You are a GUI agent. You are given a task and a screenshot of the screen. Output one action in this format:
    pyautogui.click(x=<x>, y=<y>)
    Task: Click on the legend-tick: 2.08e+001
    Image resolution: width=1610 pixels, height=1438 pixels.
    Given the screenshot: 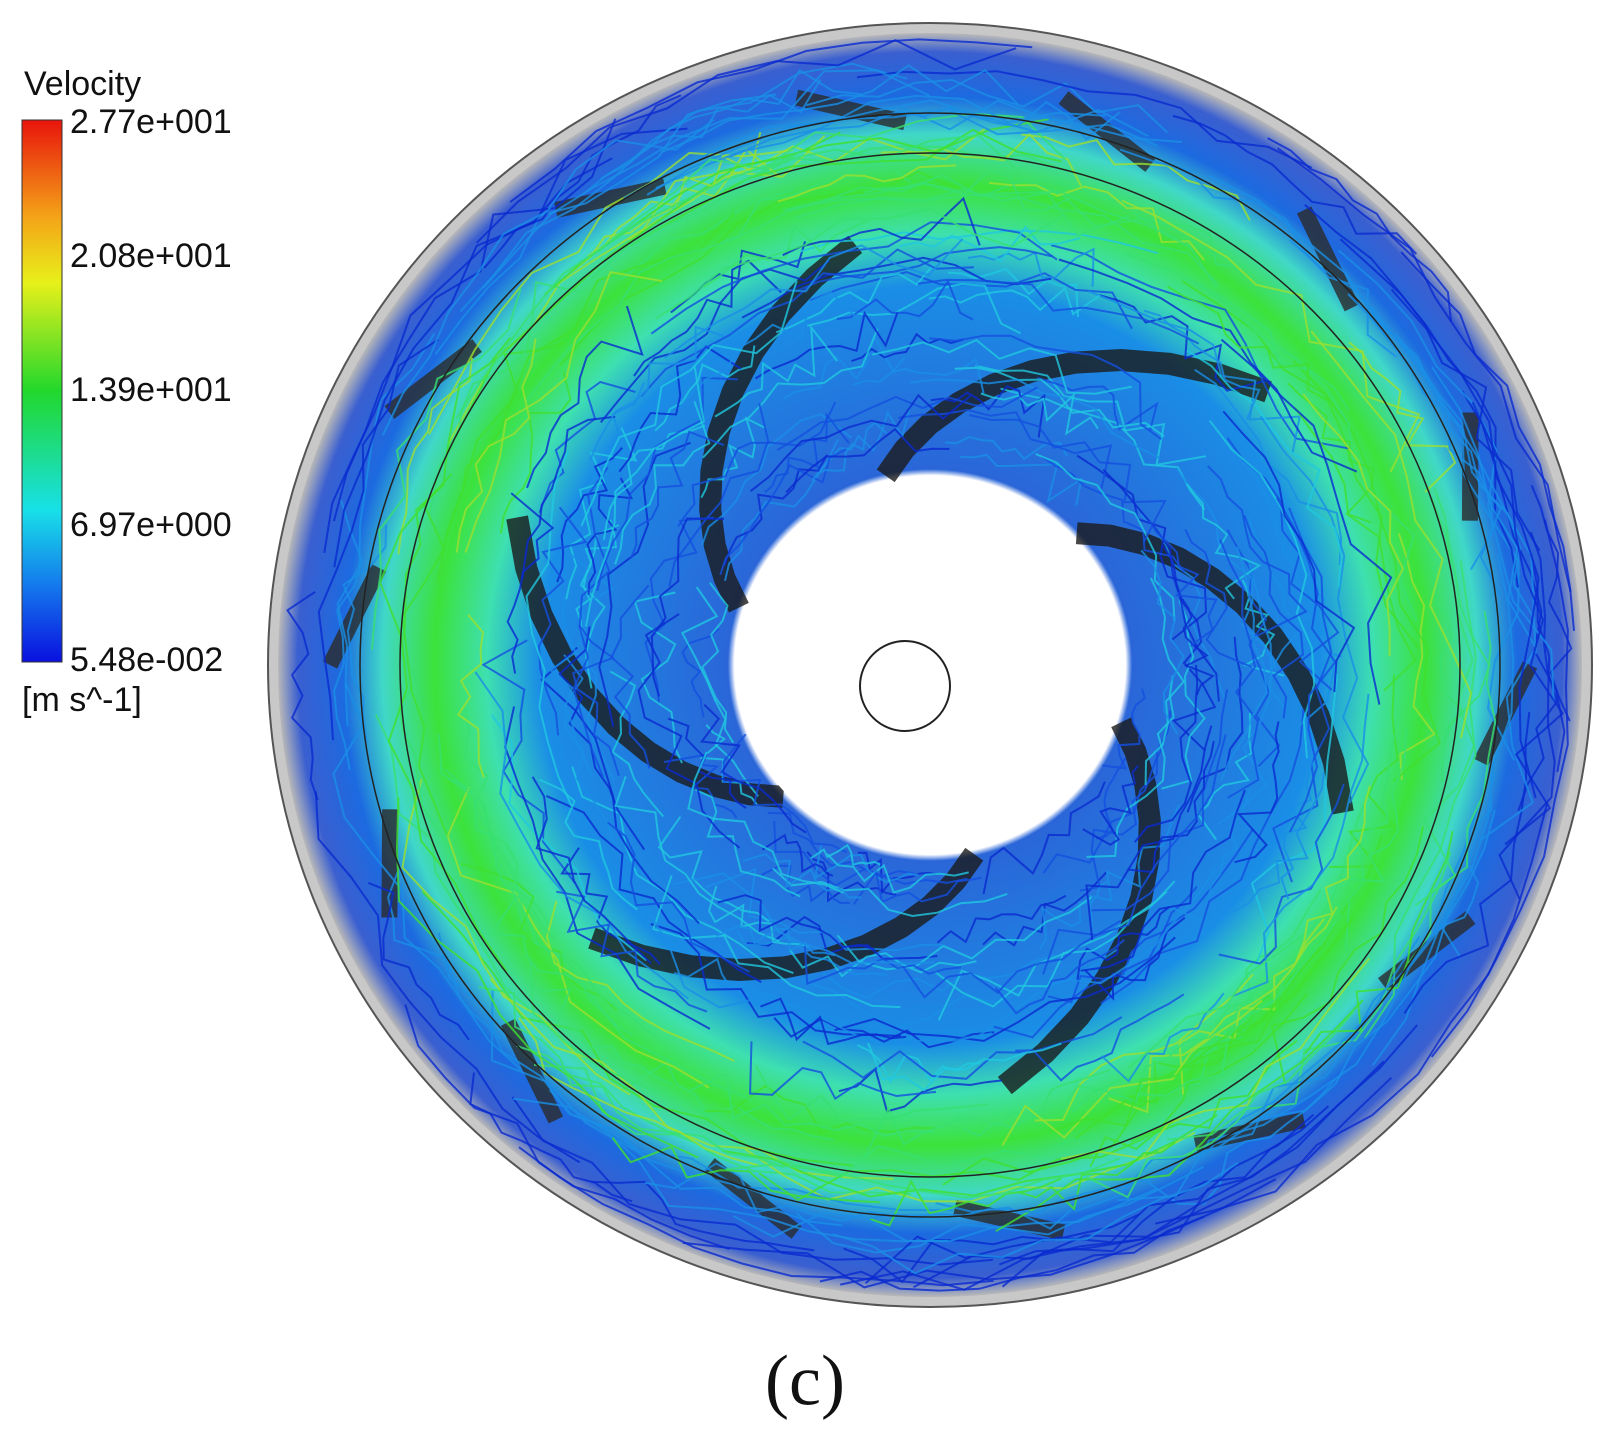 What is the action you would take?
    pyautogui.click(x=151, y=256)
    